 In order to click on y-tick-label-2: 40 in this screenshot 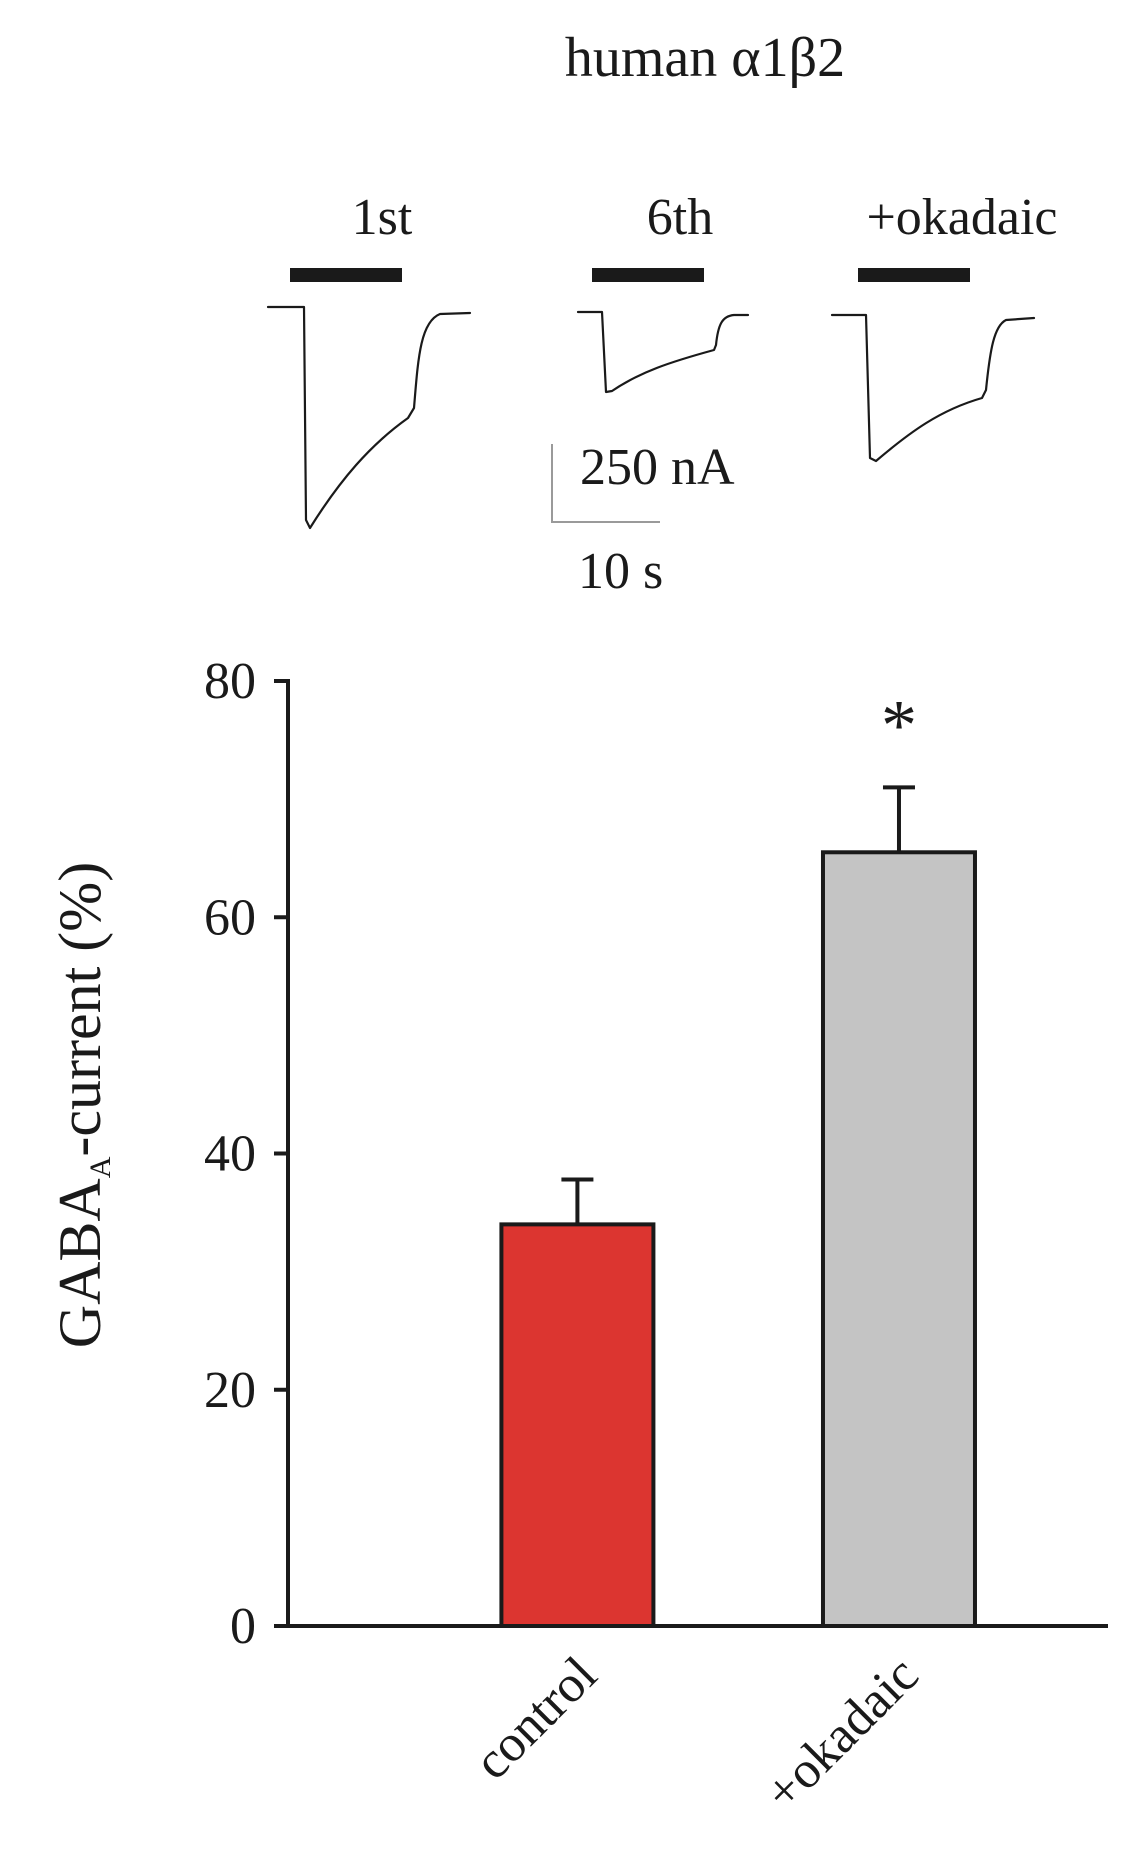, I will do `click(230, 1154)`.